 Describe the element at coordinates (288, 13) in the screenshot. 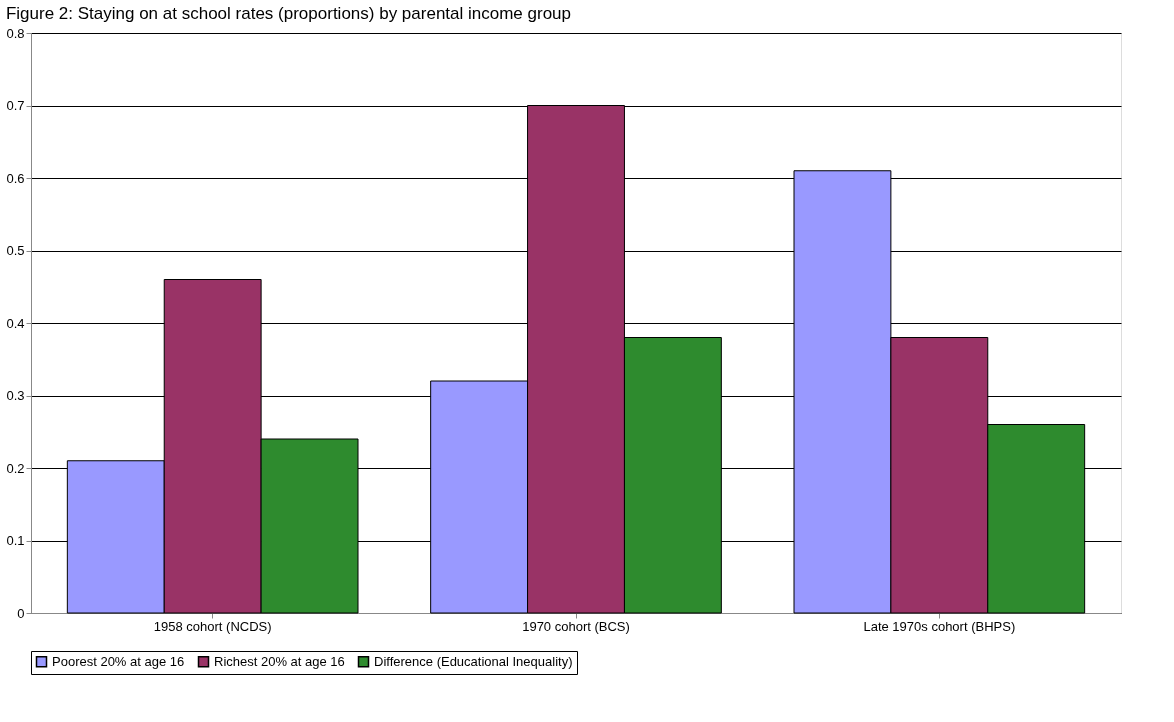

I see `chart-title: Figure 2: Staying on at school rates (proportions) by parental income group` at that location.